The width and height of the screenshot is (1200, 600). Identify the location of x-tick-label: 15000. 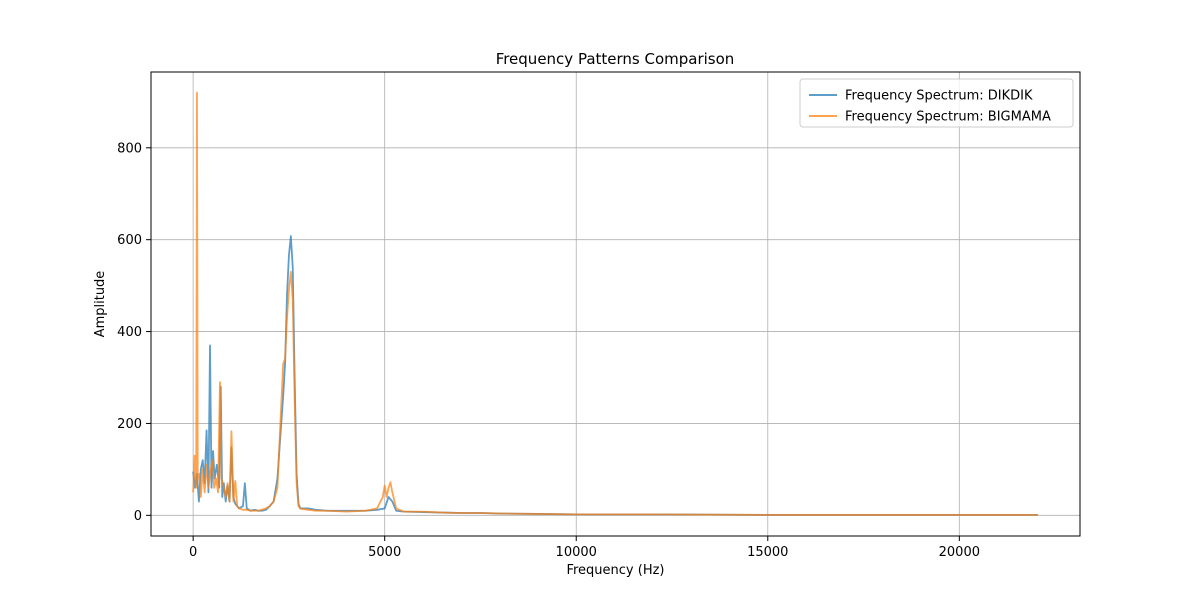
(767, 552).